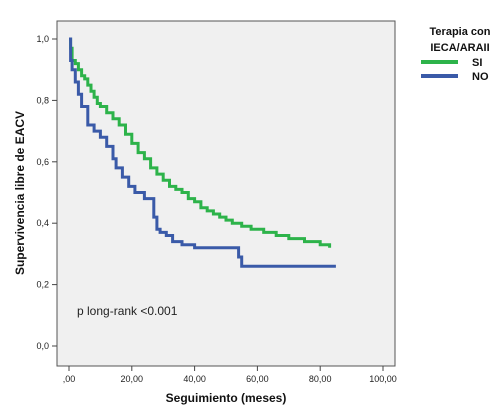 This screenshot has height=419, width=504. I want to click on legend-items: SI NO, so click(455, 70).